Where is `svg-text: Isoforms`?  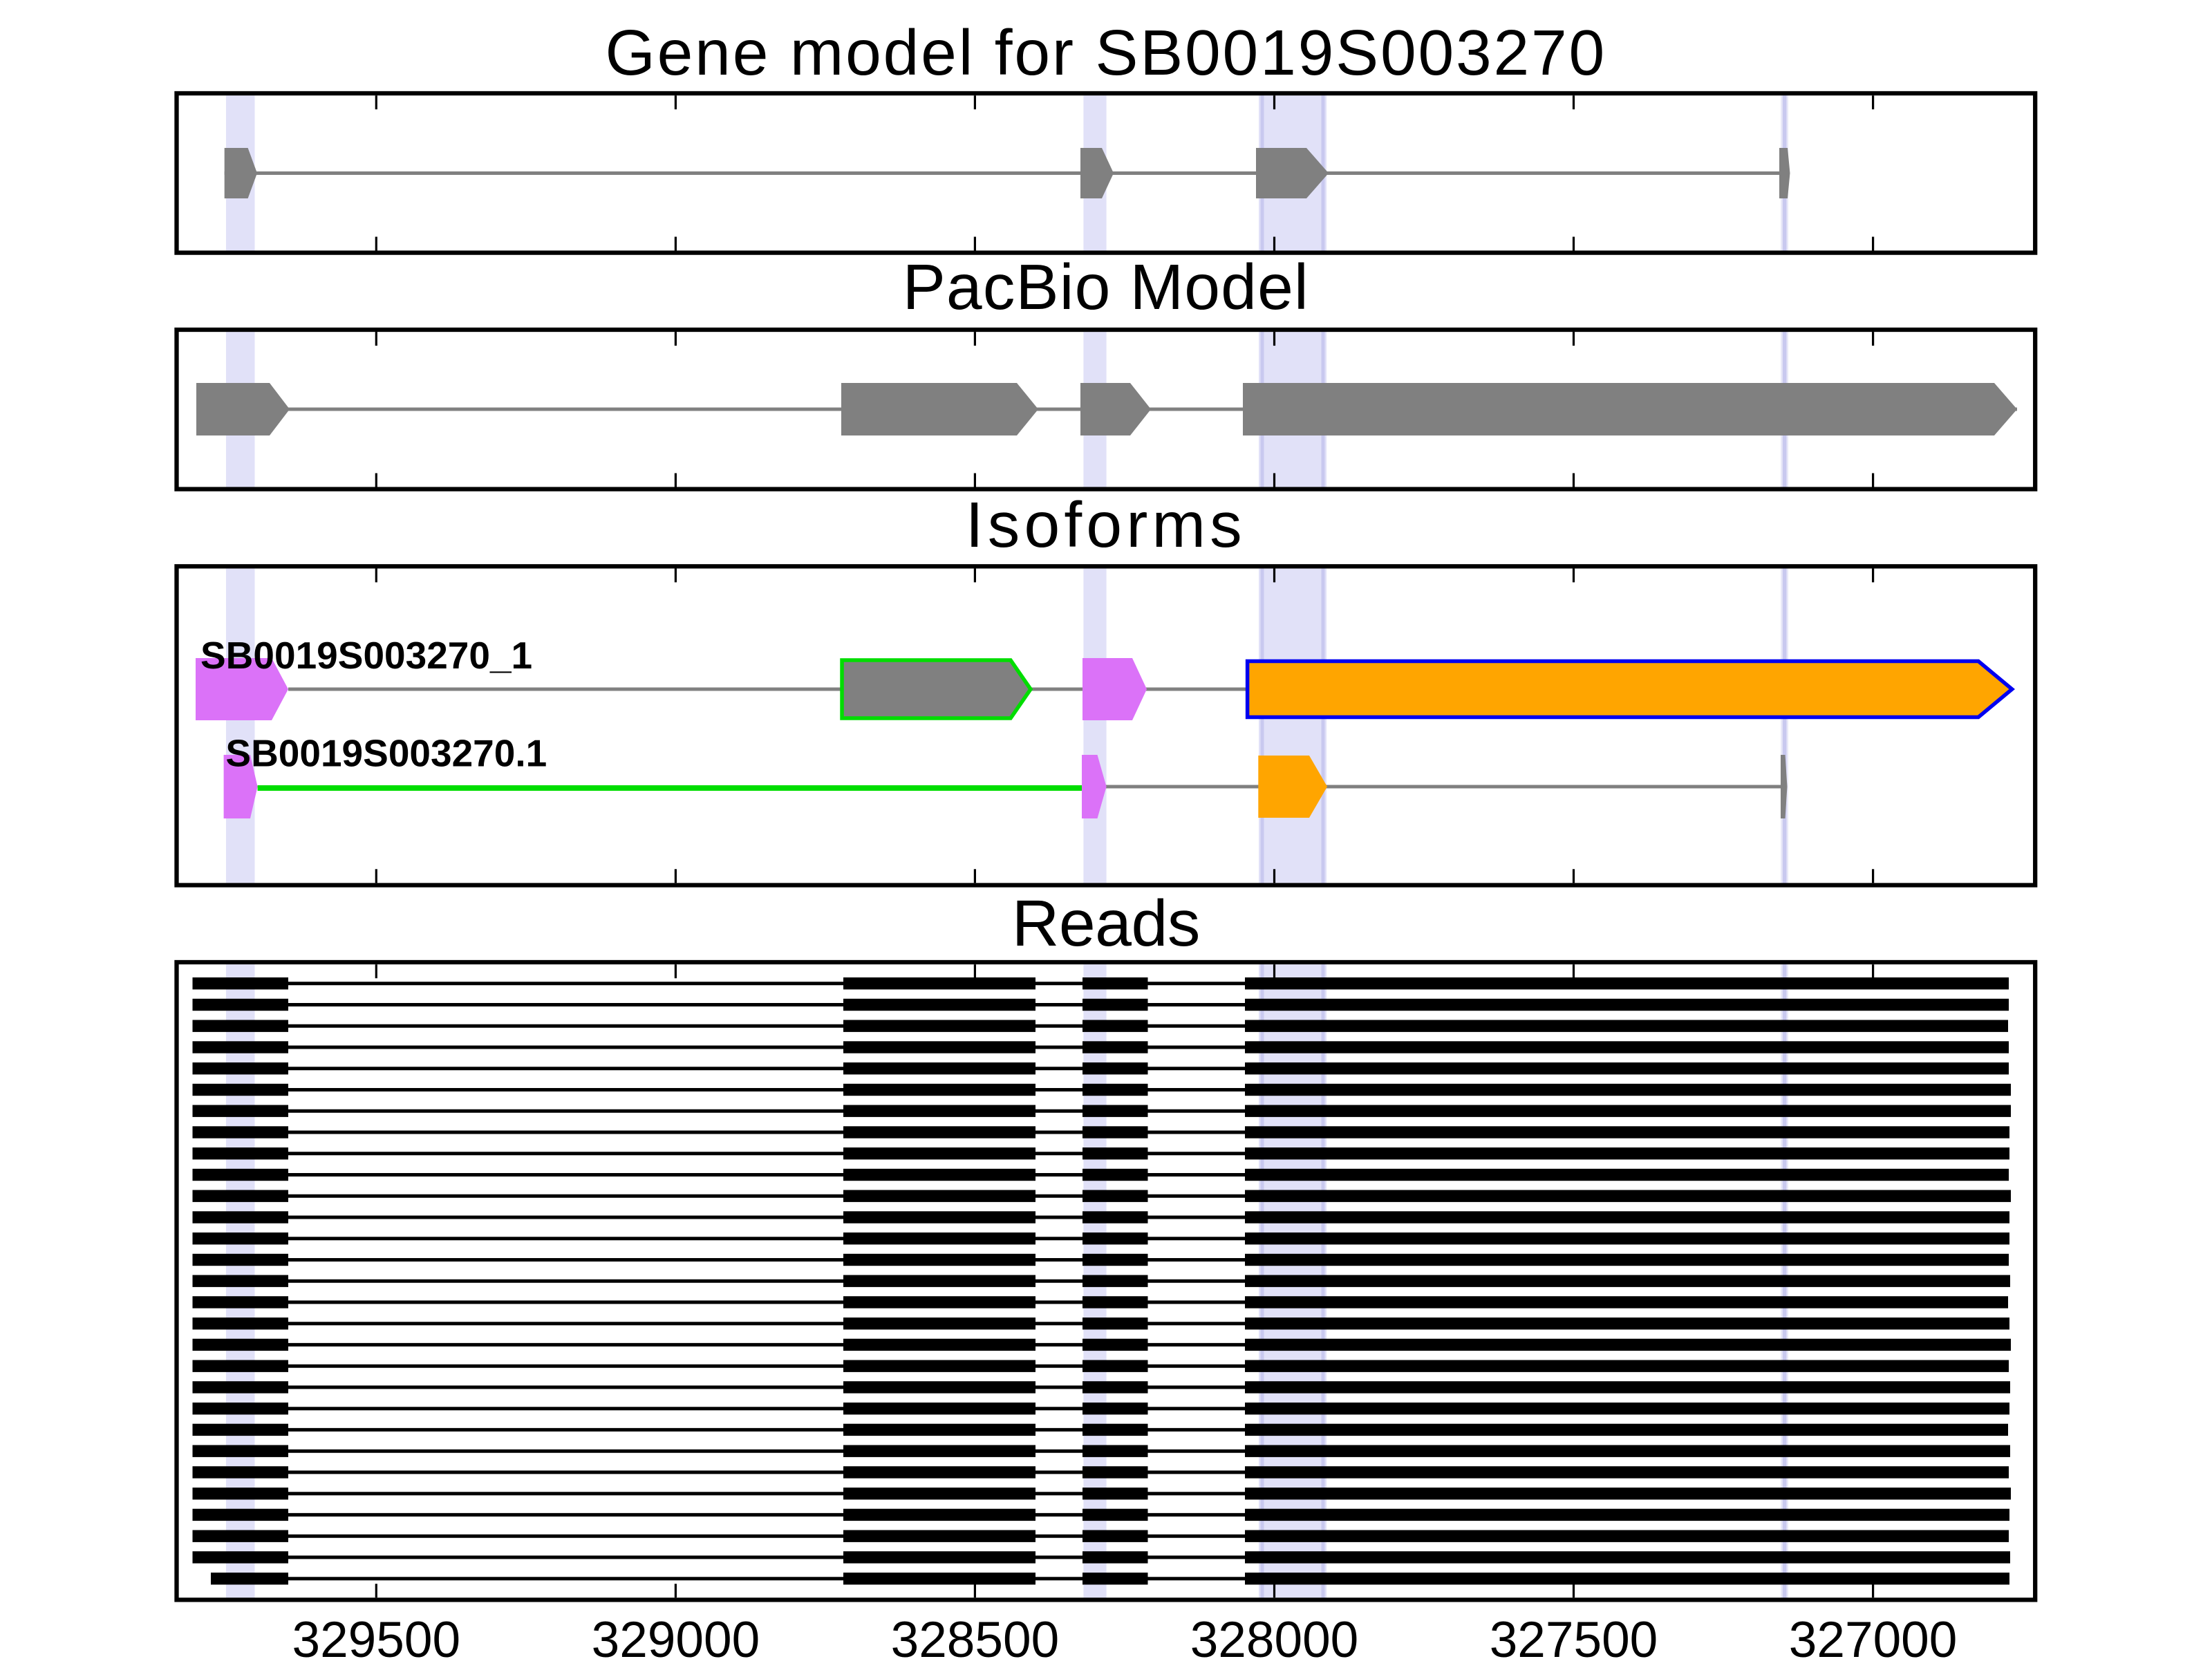
svg-text: Isoforms is located at coordinates (1106, 525).